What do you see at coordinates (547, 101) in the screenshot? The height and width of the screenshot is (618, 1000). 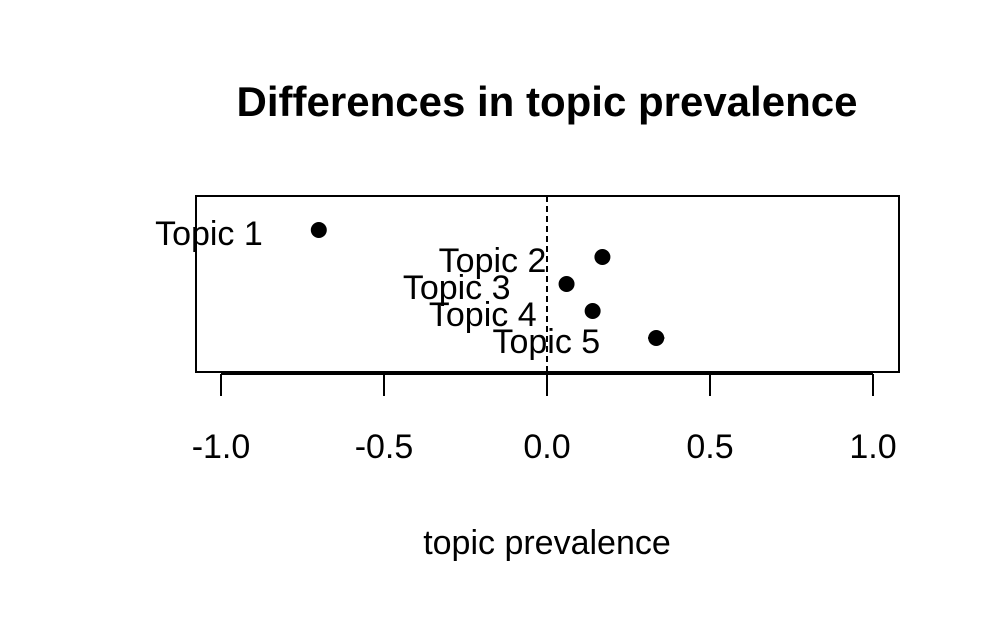 I see `chart-title: Differences in topic prevalence` at bounding box center [547, 101].